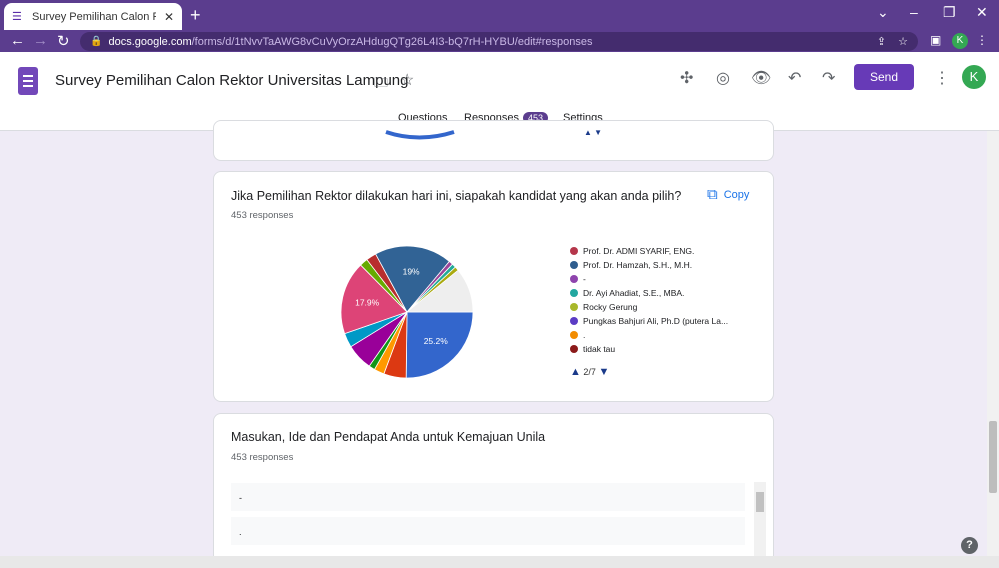 The image size is (999, 568). Describe the element at coordinates (584, 279) in the screenshot. I see `legend-label: -` at that location.